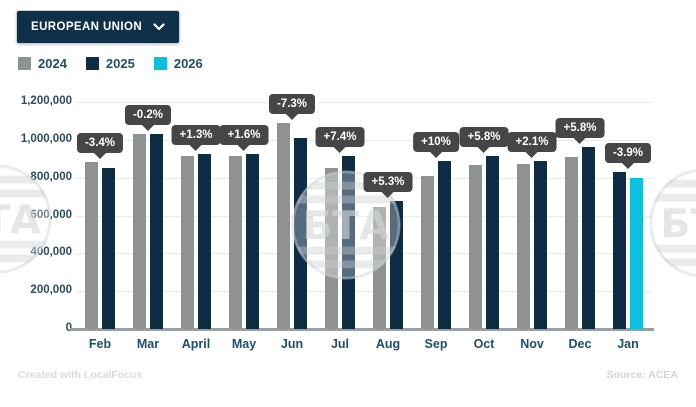 Image resolution: width=696 pixels, height=407 pixels. I want to click on bar-2024-mar, so click(139, 231).